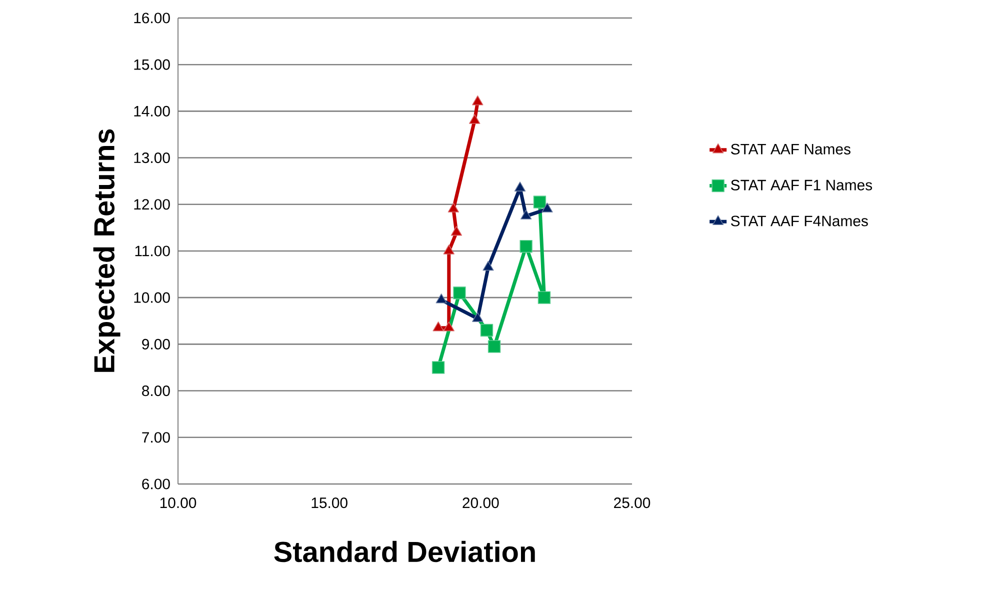 This screenshot has width=994, height=602. Describe the element at coordinates (152, 111) in the screenshot. I see `y-tick-label: 14.00` at that location.